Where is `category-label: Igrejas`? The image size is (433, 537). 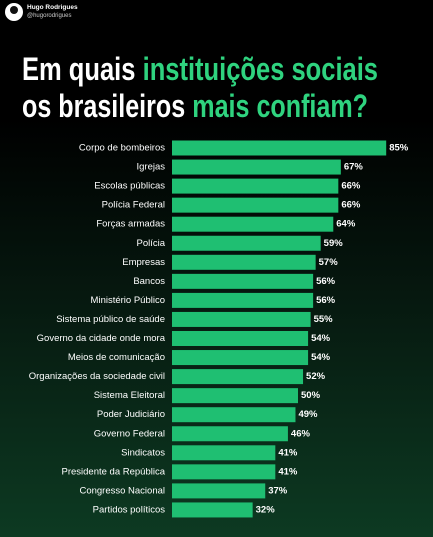 category-label: Igrejas is located at coordinates (150, 167).